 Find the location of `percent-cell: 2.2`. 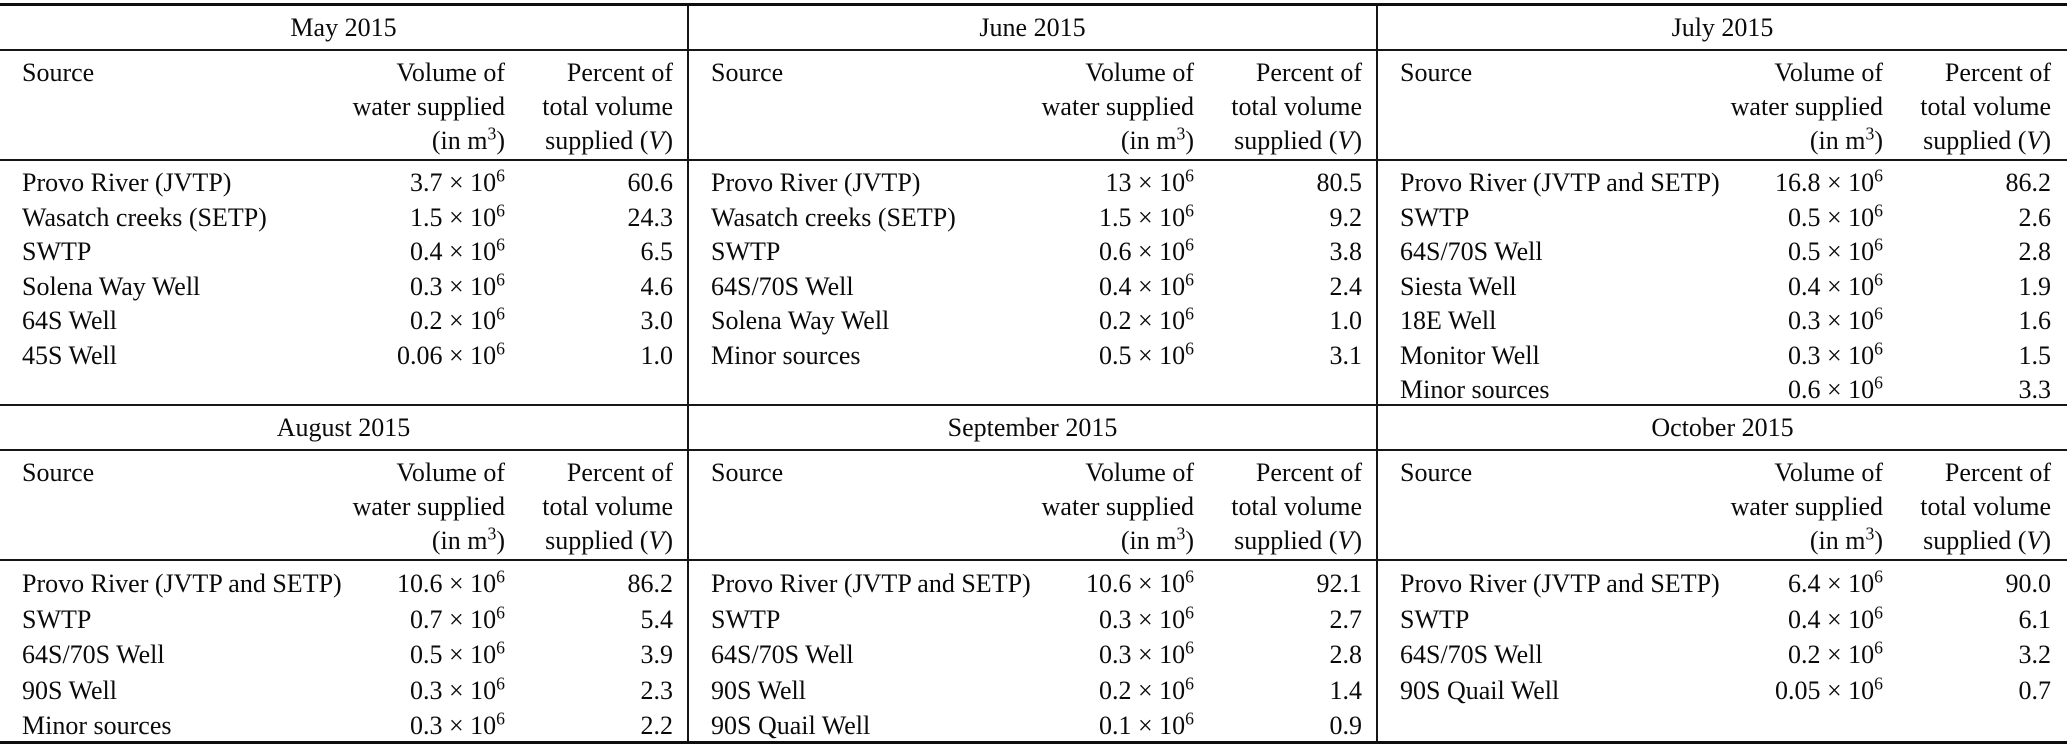

percent-cell: 2.2 is located at coordinates (657, 725).